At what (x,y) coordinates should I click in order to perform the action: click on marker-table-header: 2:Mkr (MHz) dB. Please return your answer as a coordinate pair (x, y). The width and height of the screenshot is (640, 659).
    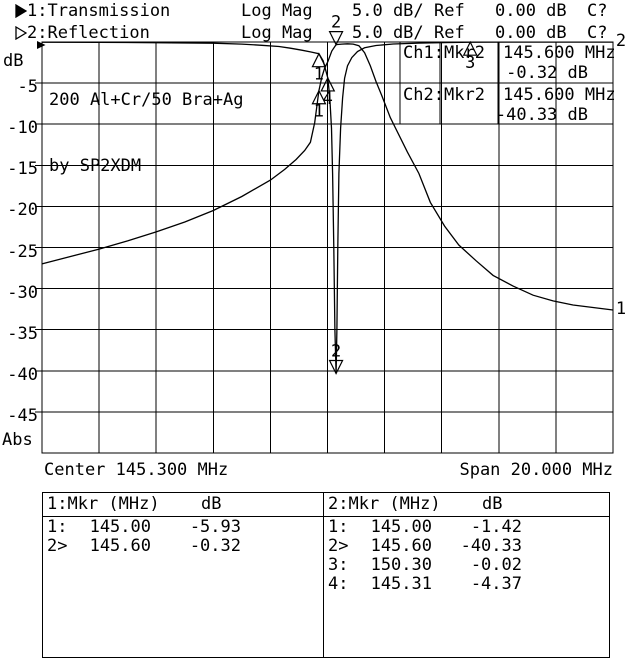
    Looking at the image, I should click on (466, 505).